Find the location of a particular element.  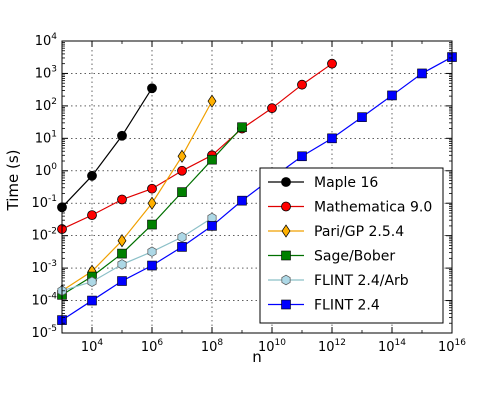

series-line-flint-2-4-arb is located at coordinates (137, 254).